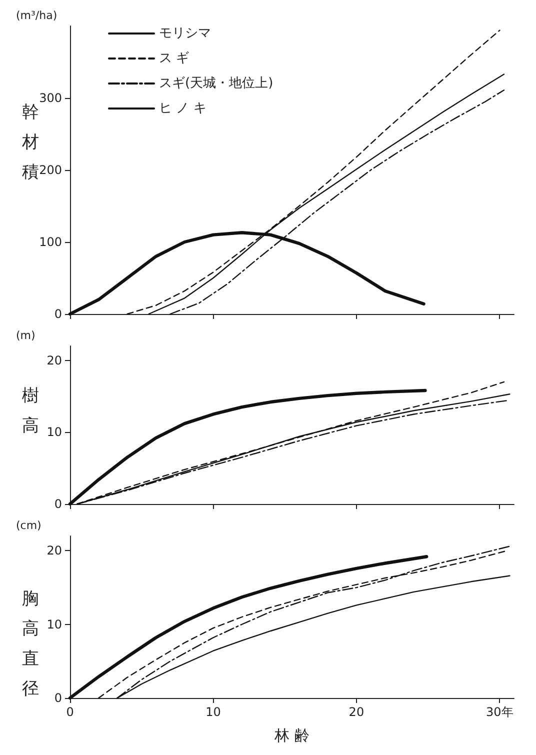 This screenshot has height=755, width=536. Describe the element at coordinates (70, 712) in the screenshot. I see `x-tick-label: 0` at that location.